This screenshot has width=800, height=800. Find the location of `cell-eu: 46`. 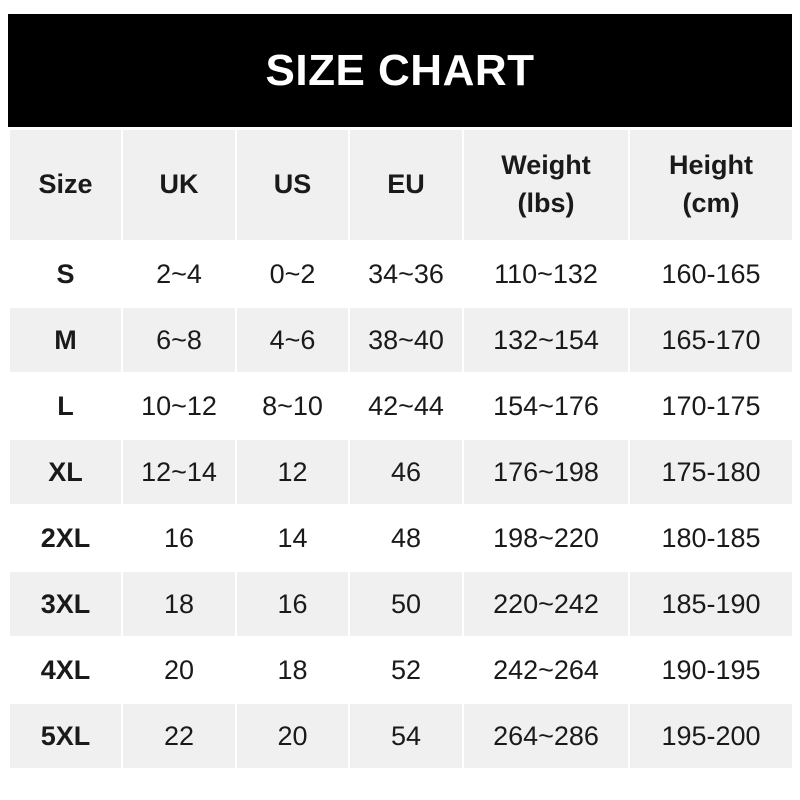

cell-eu: 46 is located at coordinates (406, 472).